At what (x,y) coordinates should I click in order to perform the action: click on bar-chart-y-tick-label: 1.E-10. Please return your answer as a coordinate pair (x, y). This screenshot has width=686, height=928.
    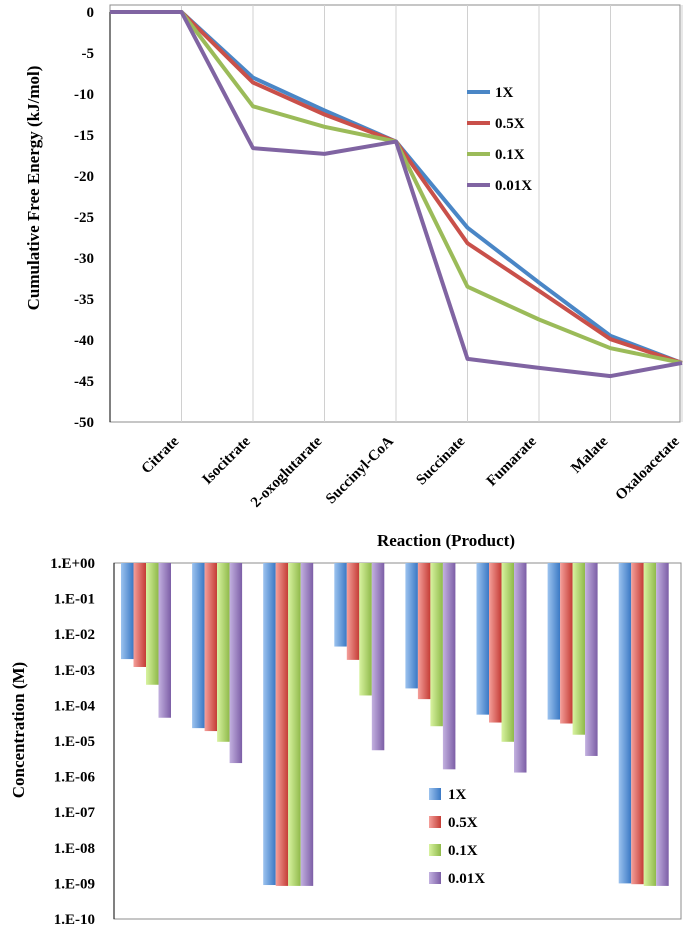
    Looking at the image, I should click on (74, 920).